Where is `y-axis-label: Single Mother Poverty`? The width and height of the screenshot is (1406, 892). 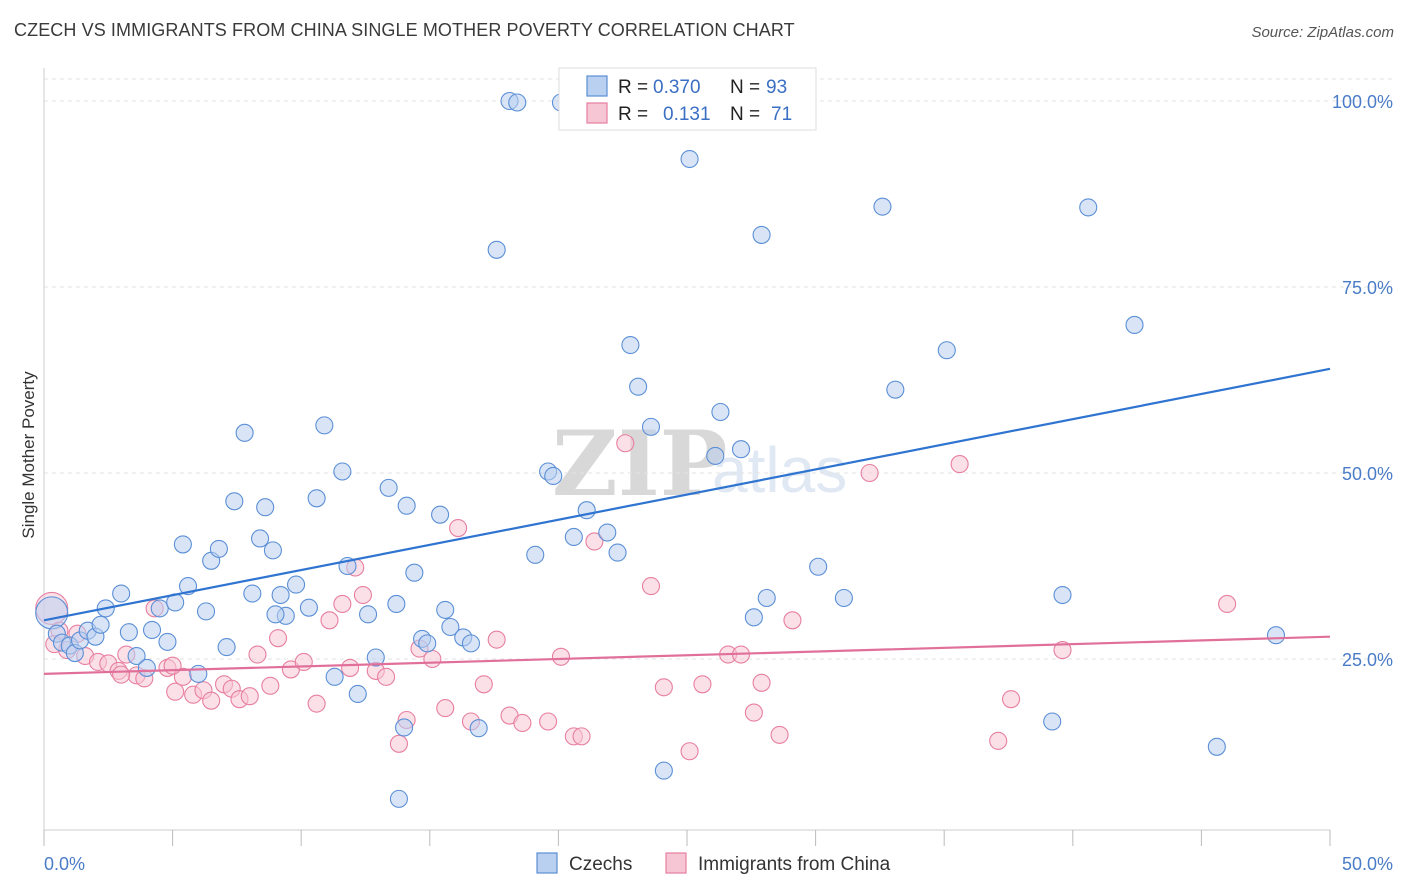 y-axis-label: Single Mother Poverty is located at coordinates (28, 455).